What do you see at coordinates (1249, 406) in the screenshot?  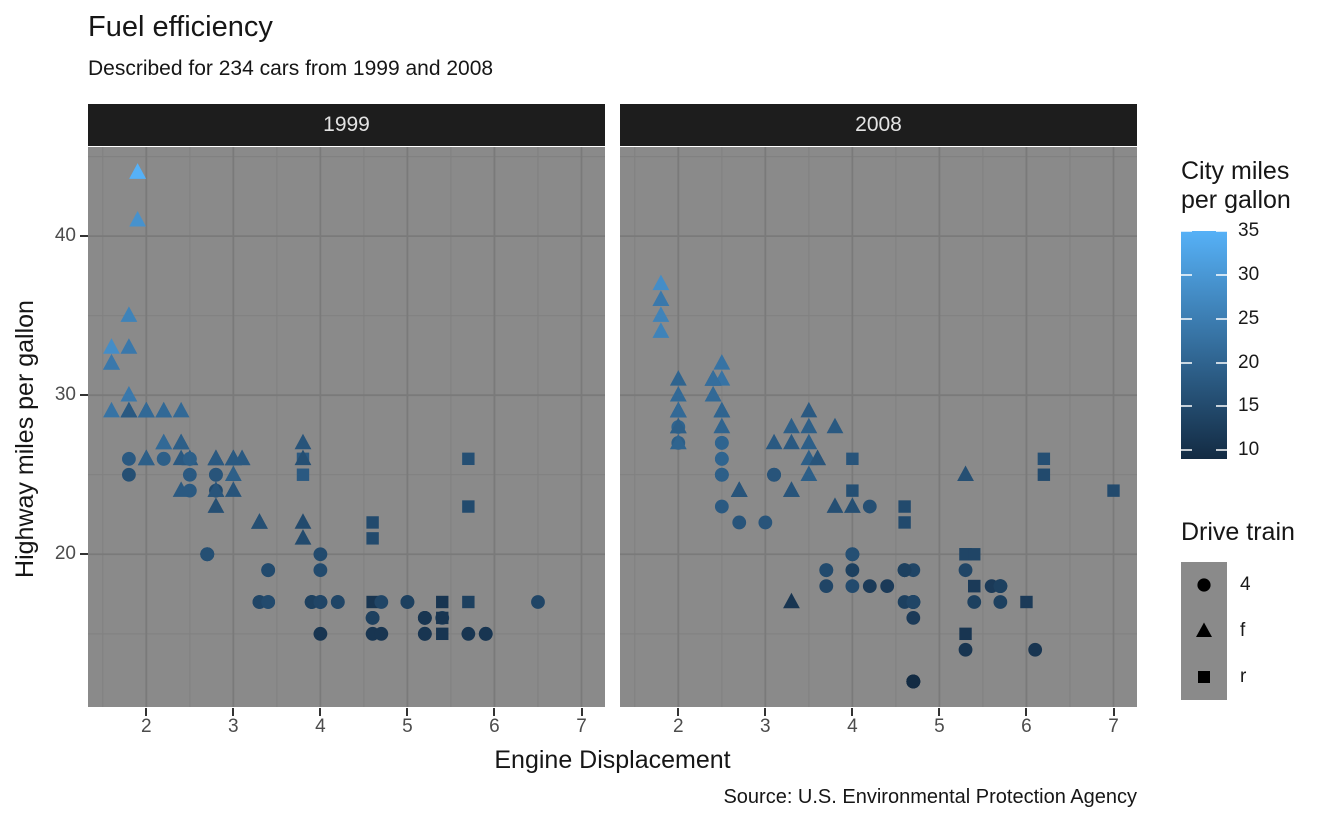 I see `colorbar-tick-label: 15` at bounding box center [1249, 406].